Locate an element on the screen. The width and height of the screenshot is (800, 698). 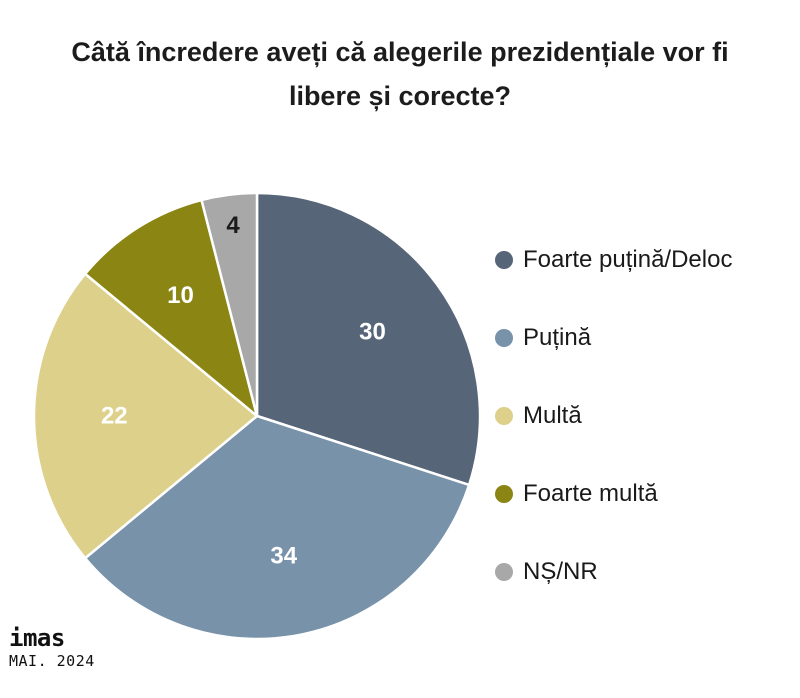
pie-slice-foarte-putina-deloc is located at coordinates (368, 339).